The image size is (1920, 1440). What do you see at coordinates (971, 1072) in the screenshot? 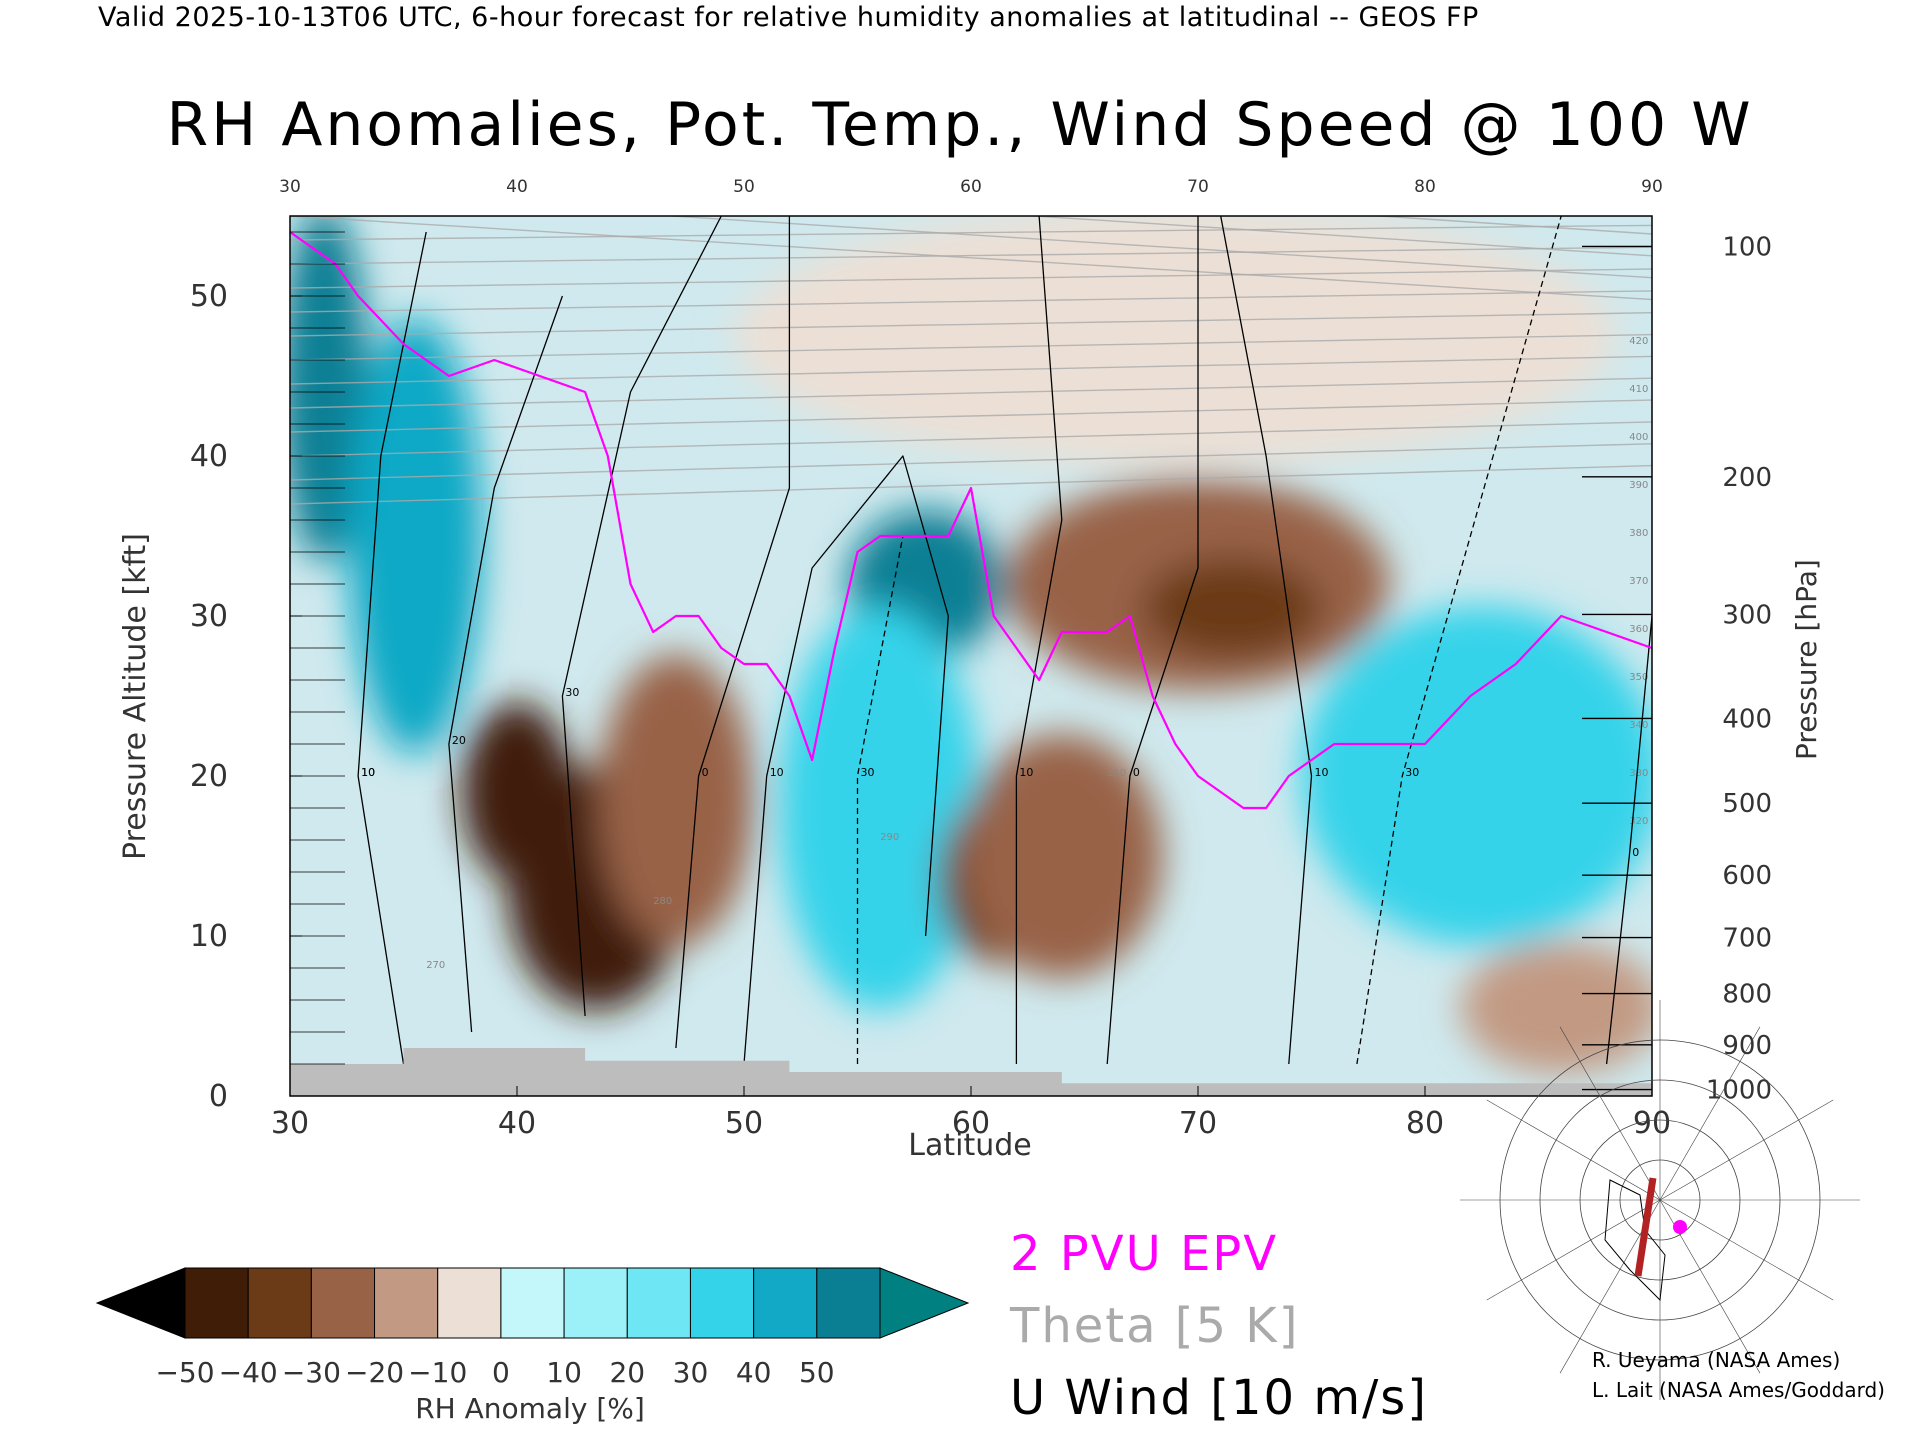
I see `terrain-mask` at bounding box center [971, 1072].